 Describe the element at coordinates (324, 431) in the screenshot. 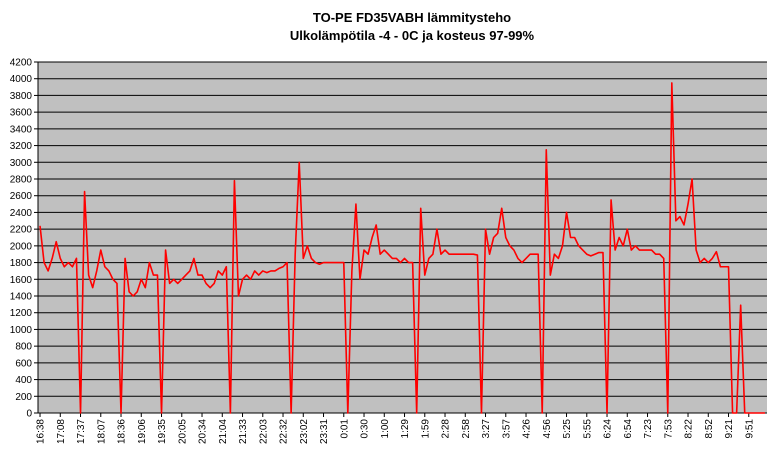

I see `x-tick-label: 23:31` at that location.